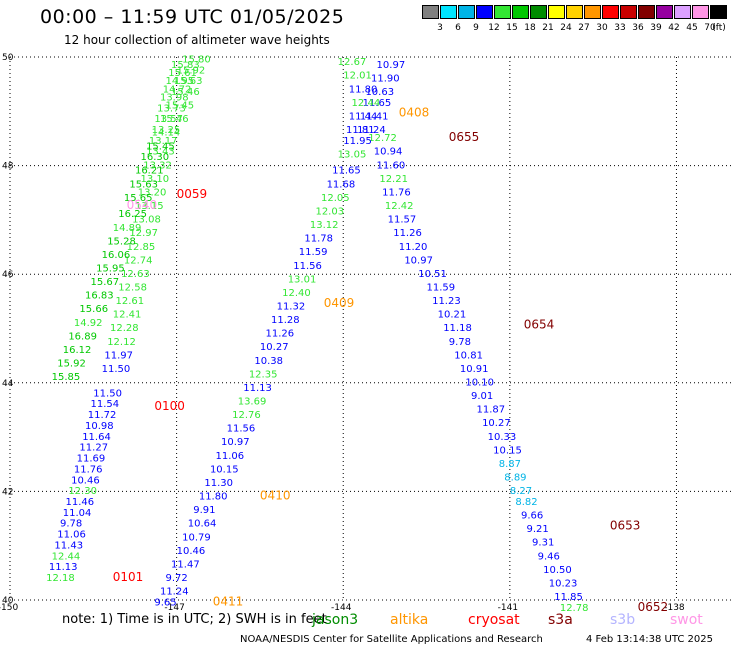  Describe the element at coordinates (407, 233) in the screenshot. I see `wave-height-value: 11.26` at that location.